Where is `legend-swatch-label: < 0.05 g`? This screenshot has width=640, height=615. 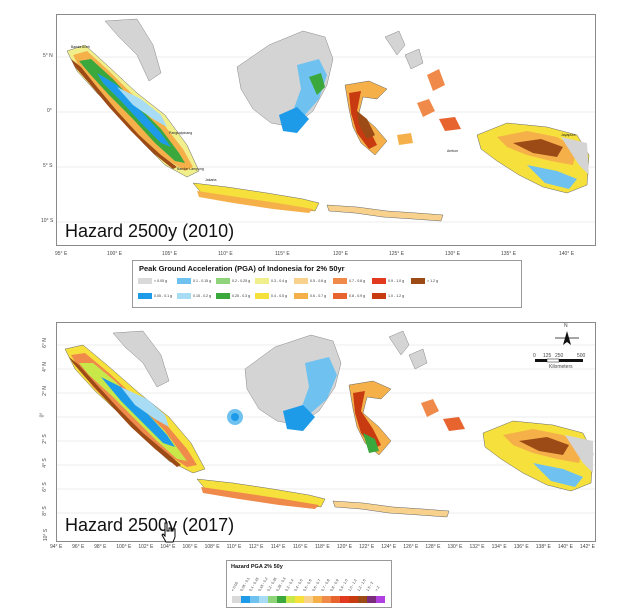 legend-swatch-label: < 0.05 g is located at coordinates (161, 281).